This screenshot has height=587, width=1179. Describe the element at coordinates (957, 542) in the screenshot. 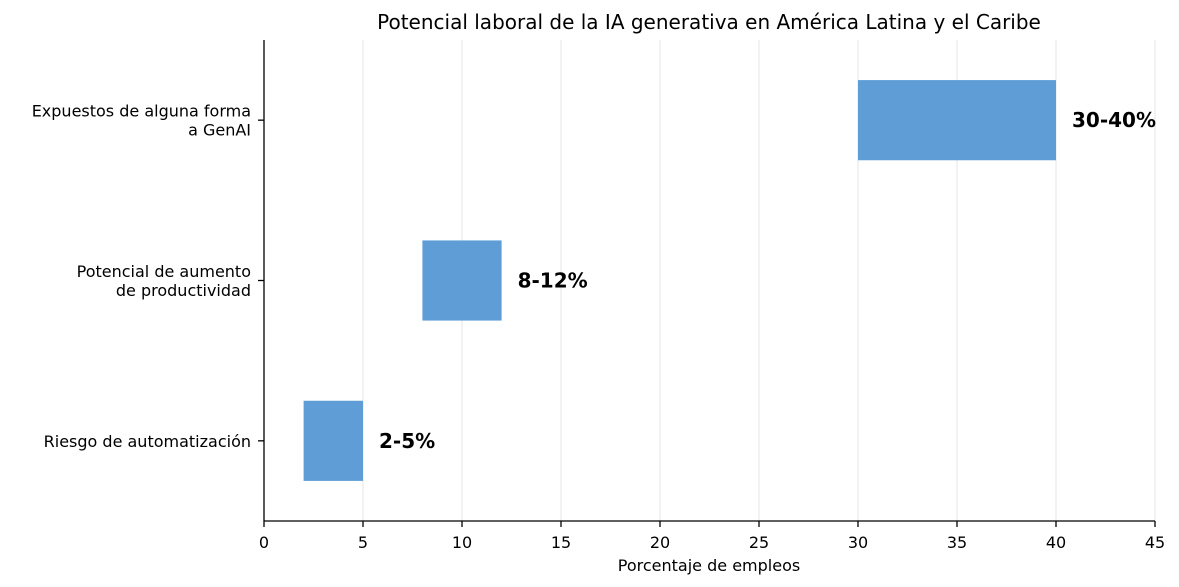

I see `x-tick-label: 35` at that location.